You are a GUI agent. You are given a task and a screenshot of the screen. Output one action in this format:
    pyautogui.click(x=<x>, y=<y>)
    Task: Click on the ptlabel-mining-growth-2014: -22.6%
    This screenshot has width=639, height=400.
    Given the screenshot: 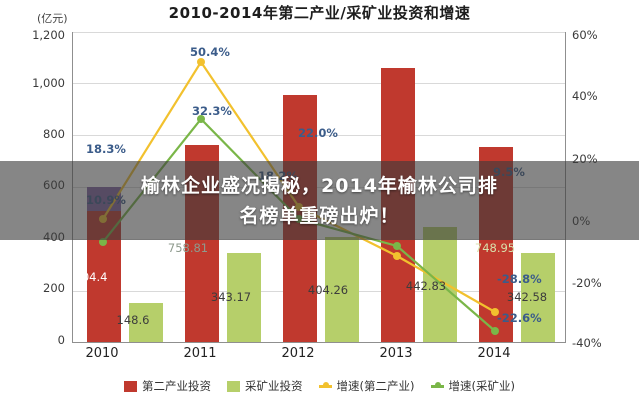 What is the action you would take?
    pyautogui.click(x=519, y=318)
    